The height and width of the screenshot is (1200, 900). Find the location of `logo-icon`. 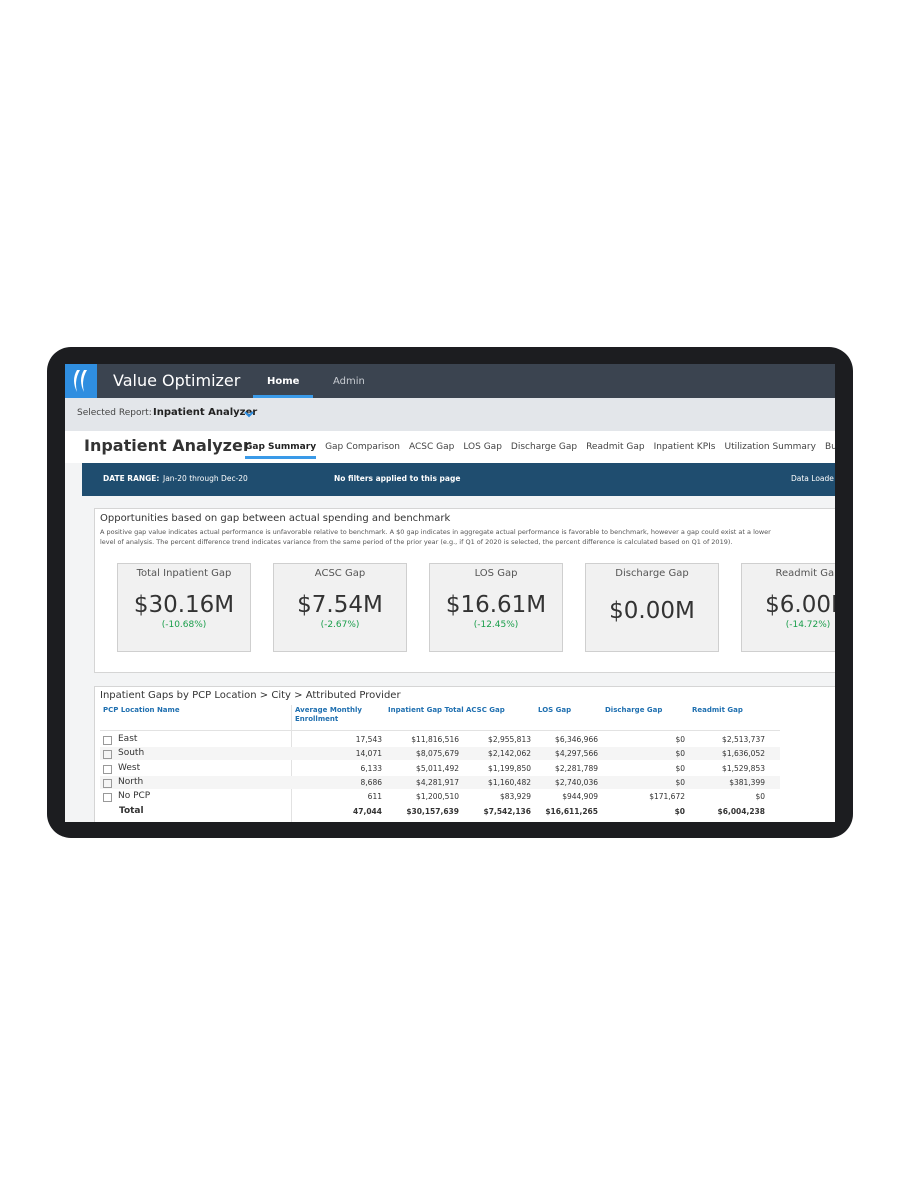

logo-icon is located at coordinates (80, 381).